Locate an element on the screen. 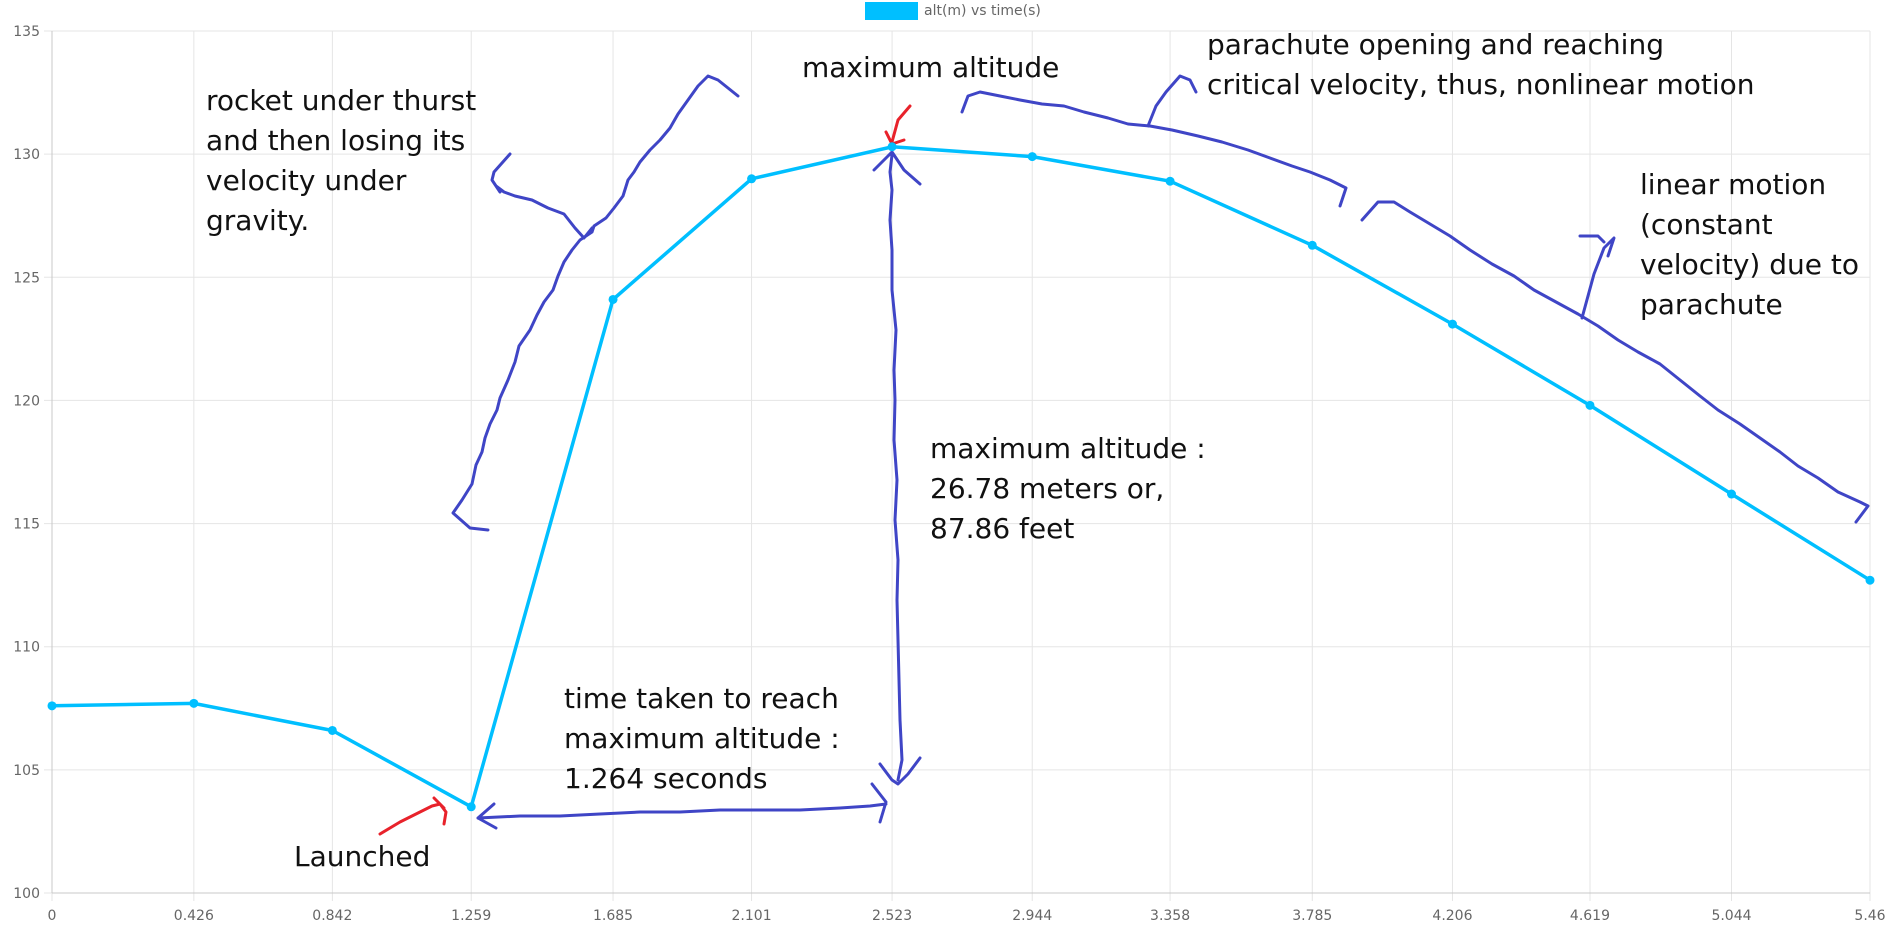 This screenshot has height=931, width=1886. annotation-thrust-line: velocity under is located at coordinates (306, 180).